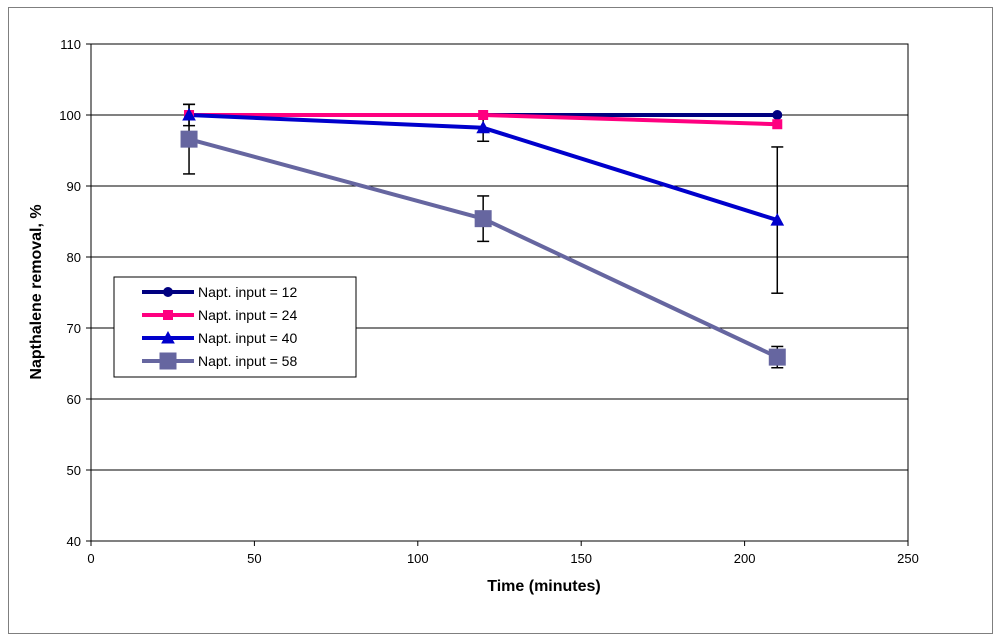 The height and width of the screenshot is (641, 1000). Describe the element at coordinates (247, 338) in the screenshot. I see `legend-label: Napt. input = 40` at that location.